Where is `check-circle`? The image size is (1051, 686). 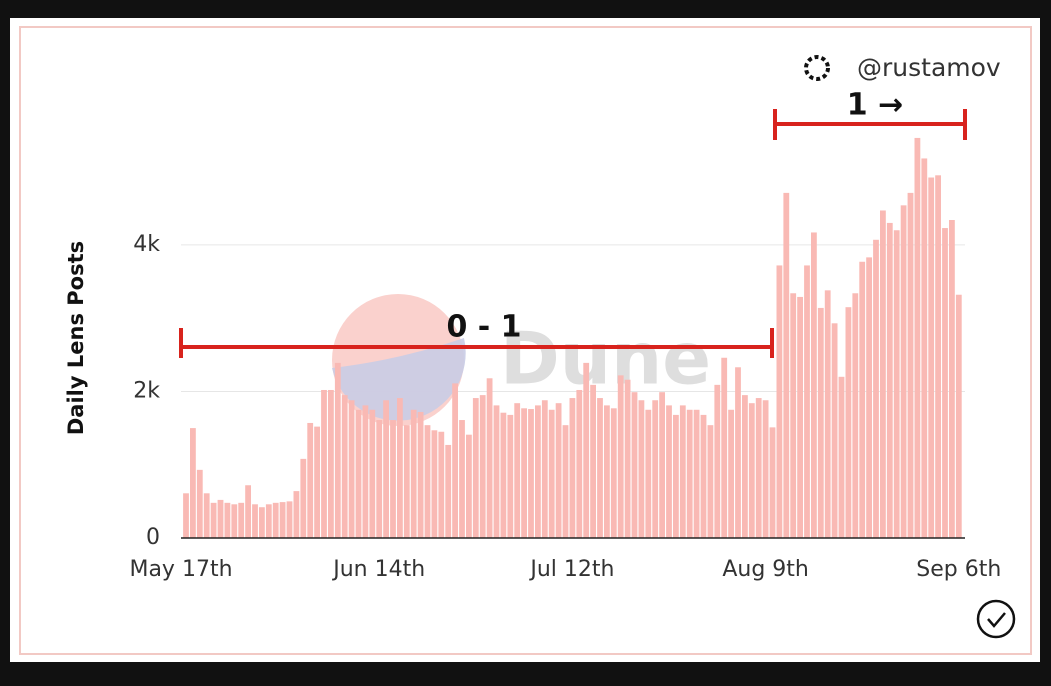
check-circle is located at coordinates (996, 619).